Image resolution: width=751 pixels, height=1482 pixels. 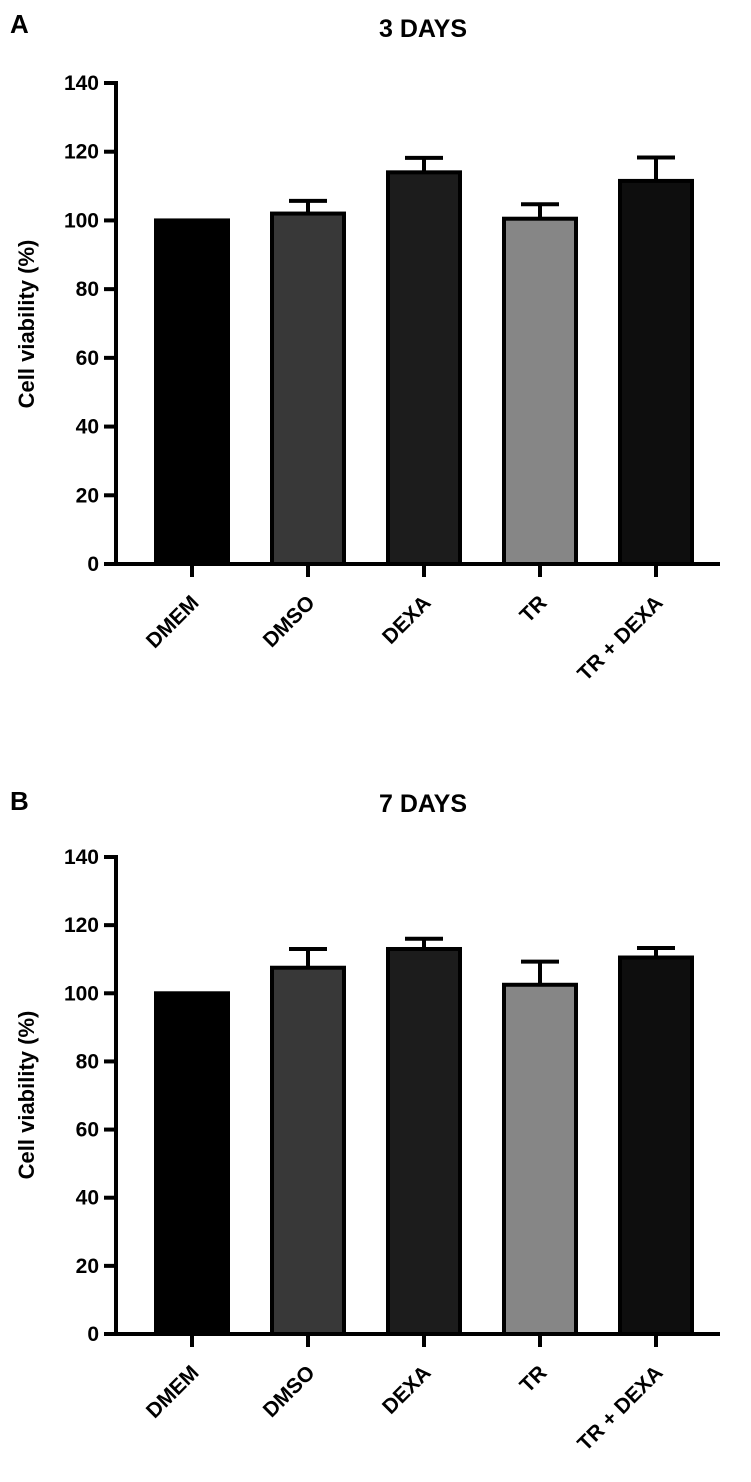 What do you see at coordinates (19, 24) in the screenshot?
I see `panel-label: A` at bounding box center [19, 24].